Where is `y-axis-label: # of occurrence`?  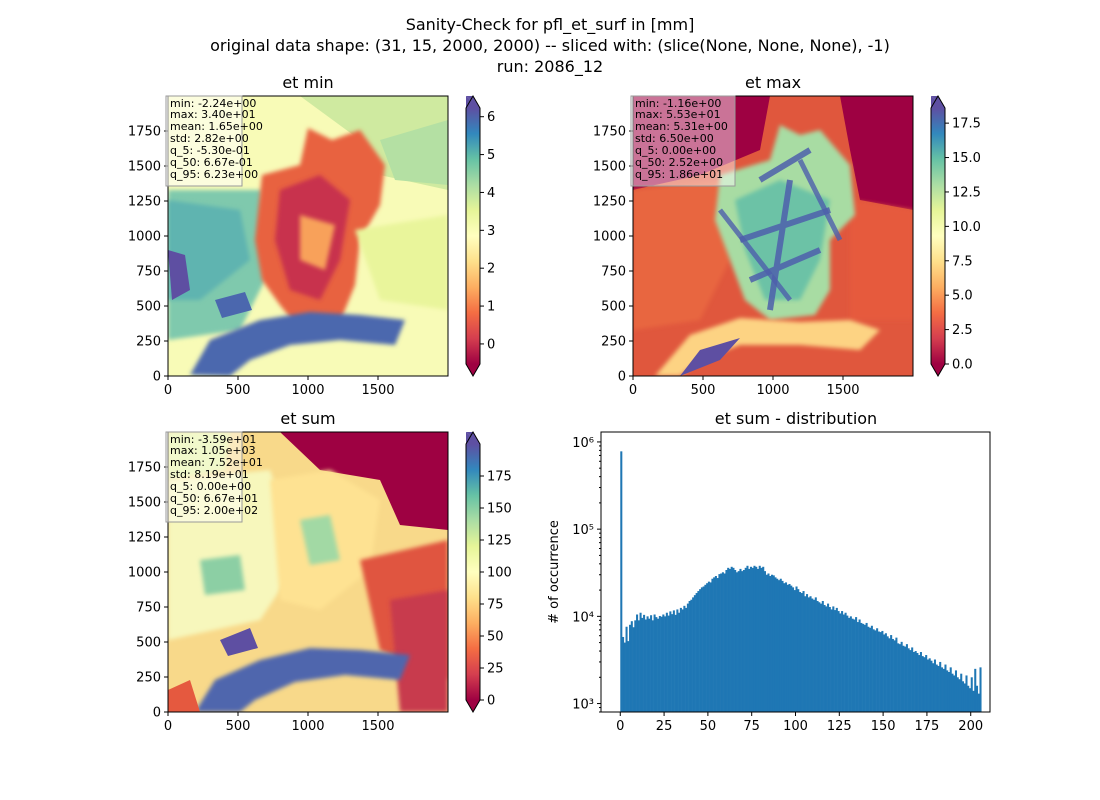
y-axis-label: # of occurrence is located at coordinates (554, 572).